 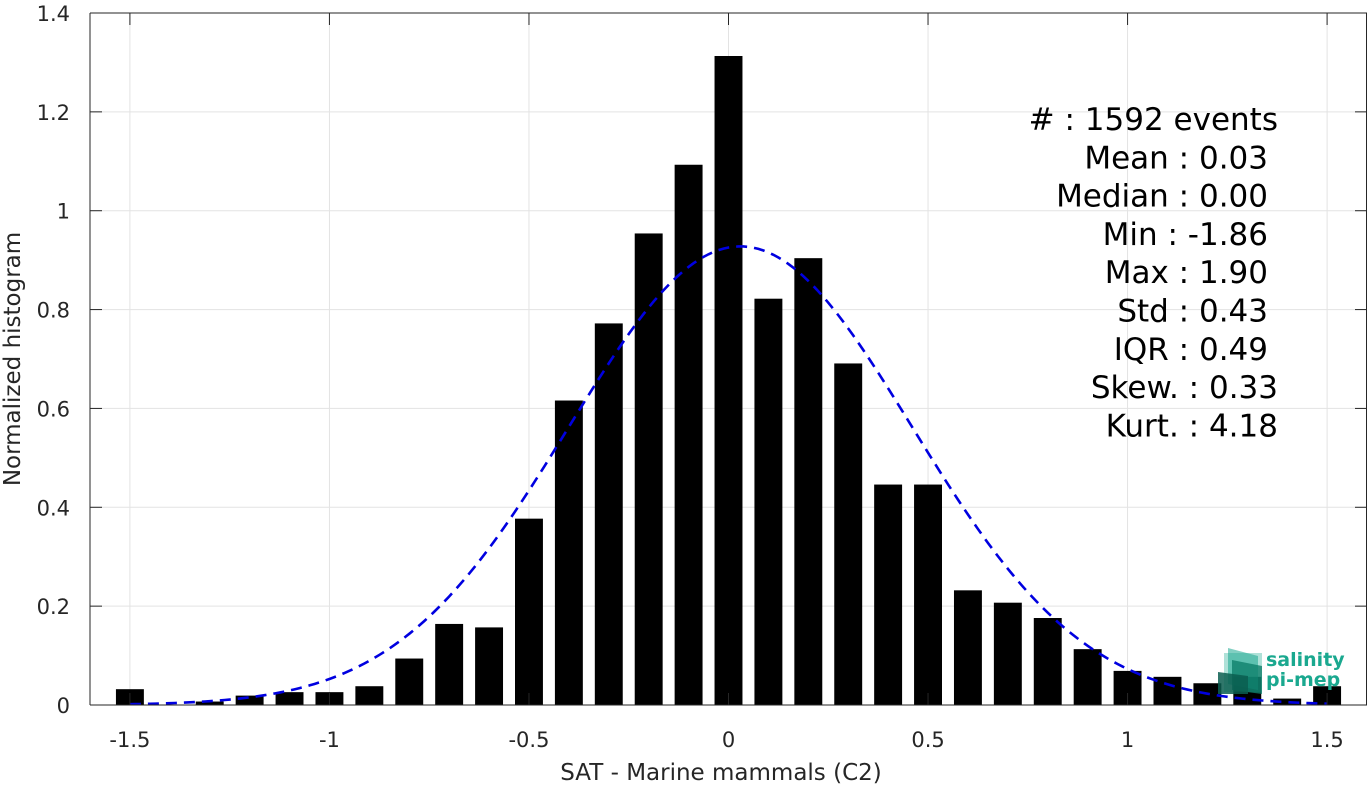 I want to click on y-axis-label: Normalized histogram, so click(x=13, y=359).